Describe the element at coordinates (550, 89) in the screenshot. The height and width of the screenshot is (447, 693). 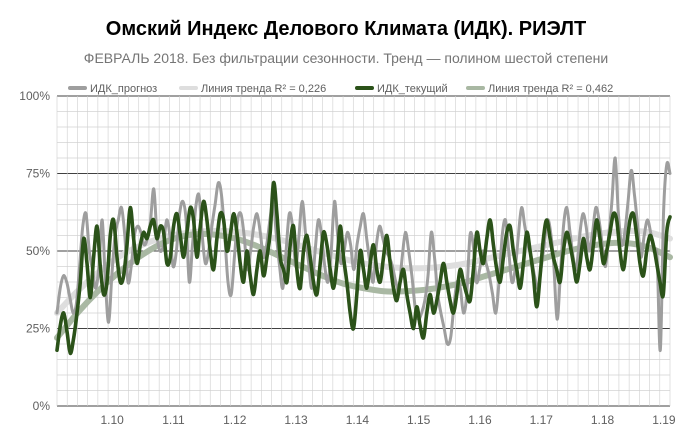
I see `legend-label: Линия тренда R² = 0,462` at that location.